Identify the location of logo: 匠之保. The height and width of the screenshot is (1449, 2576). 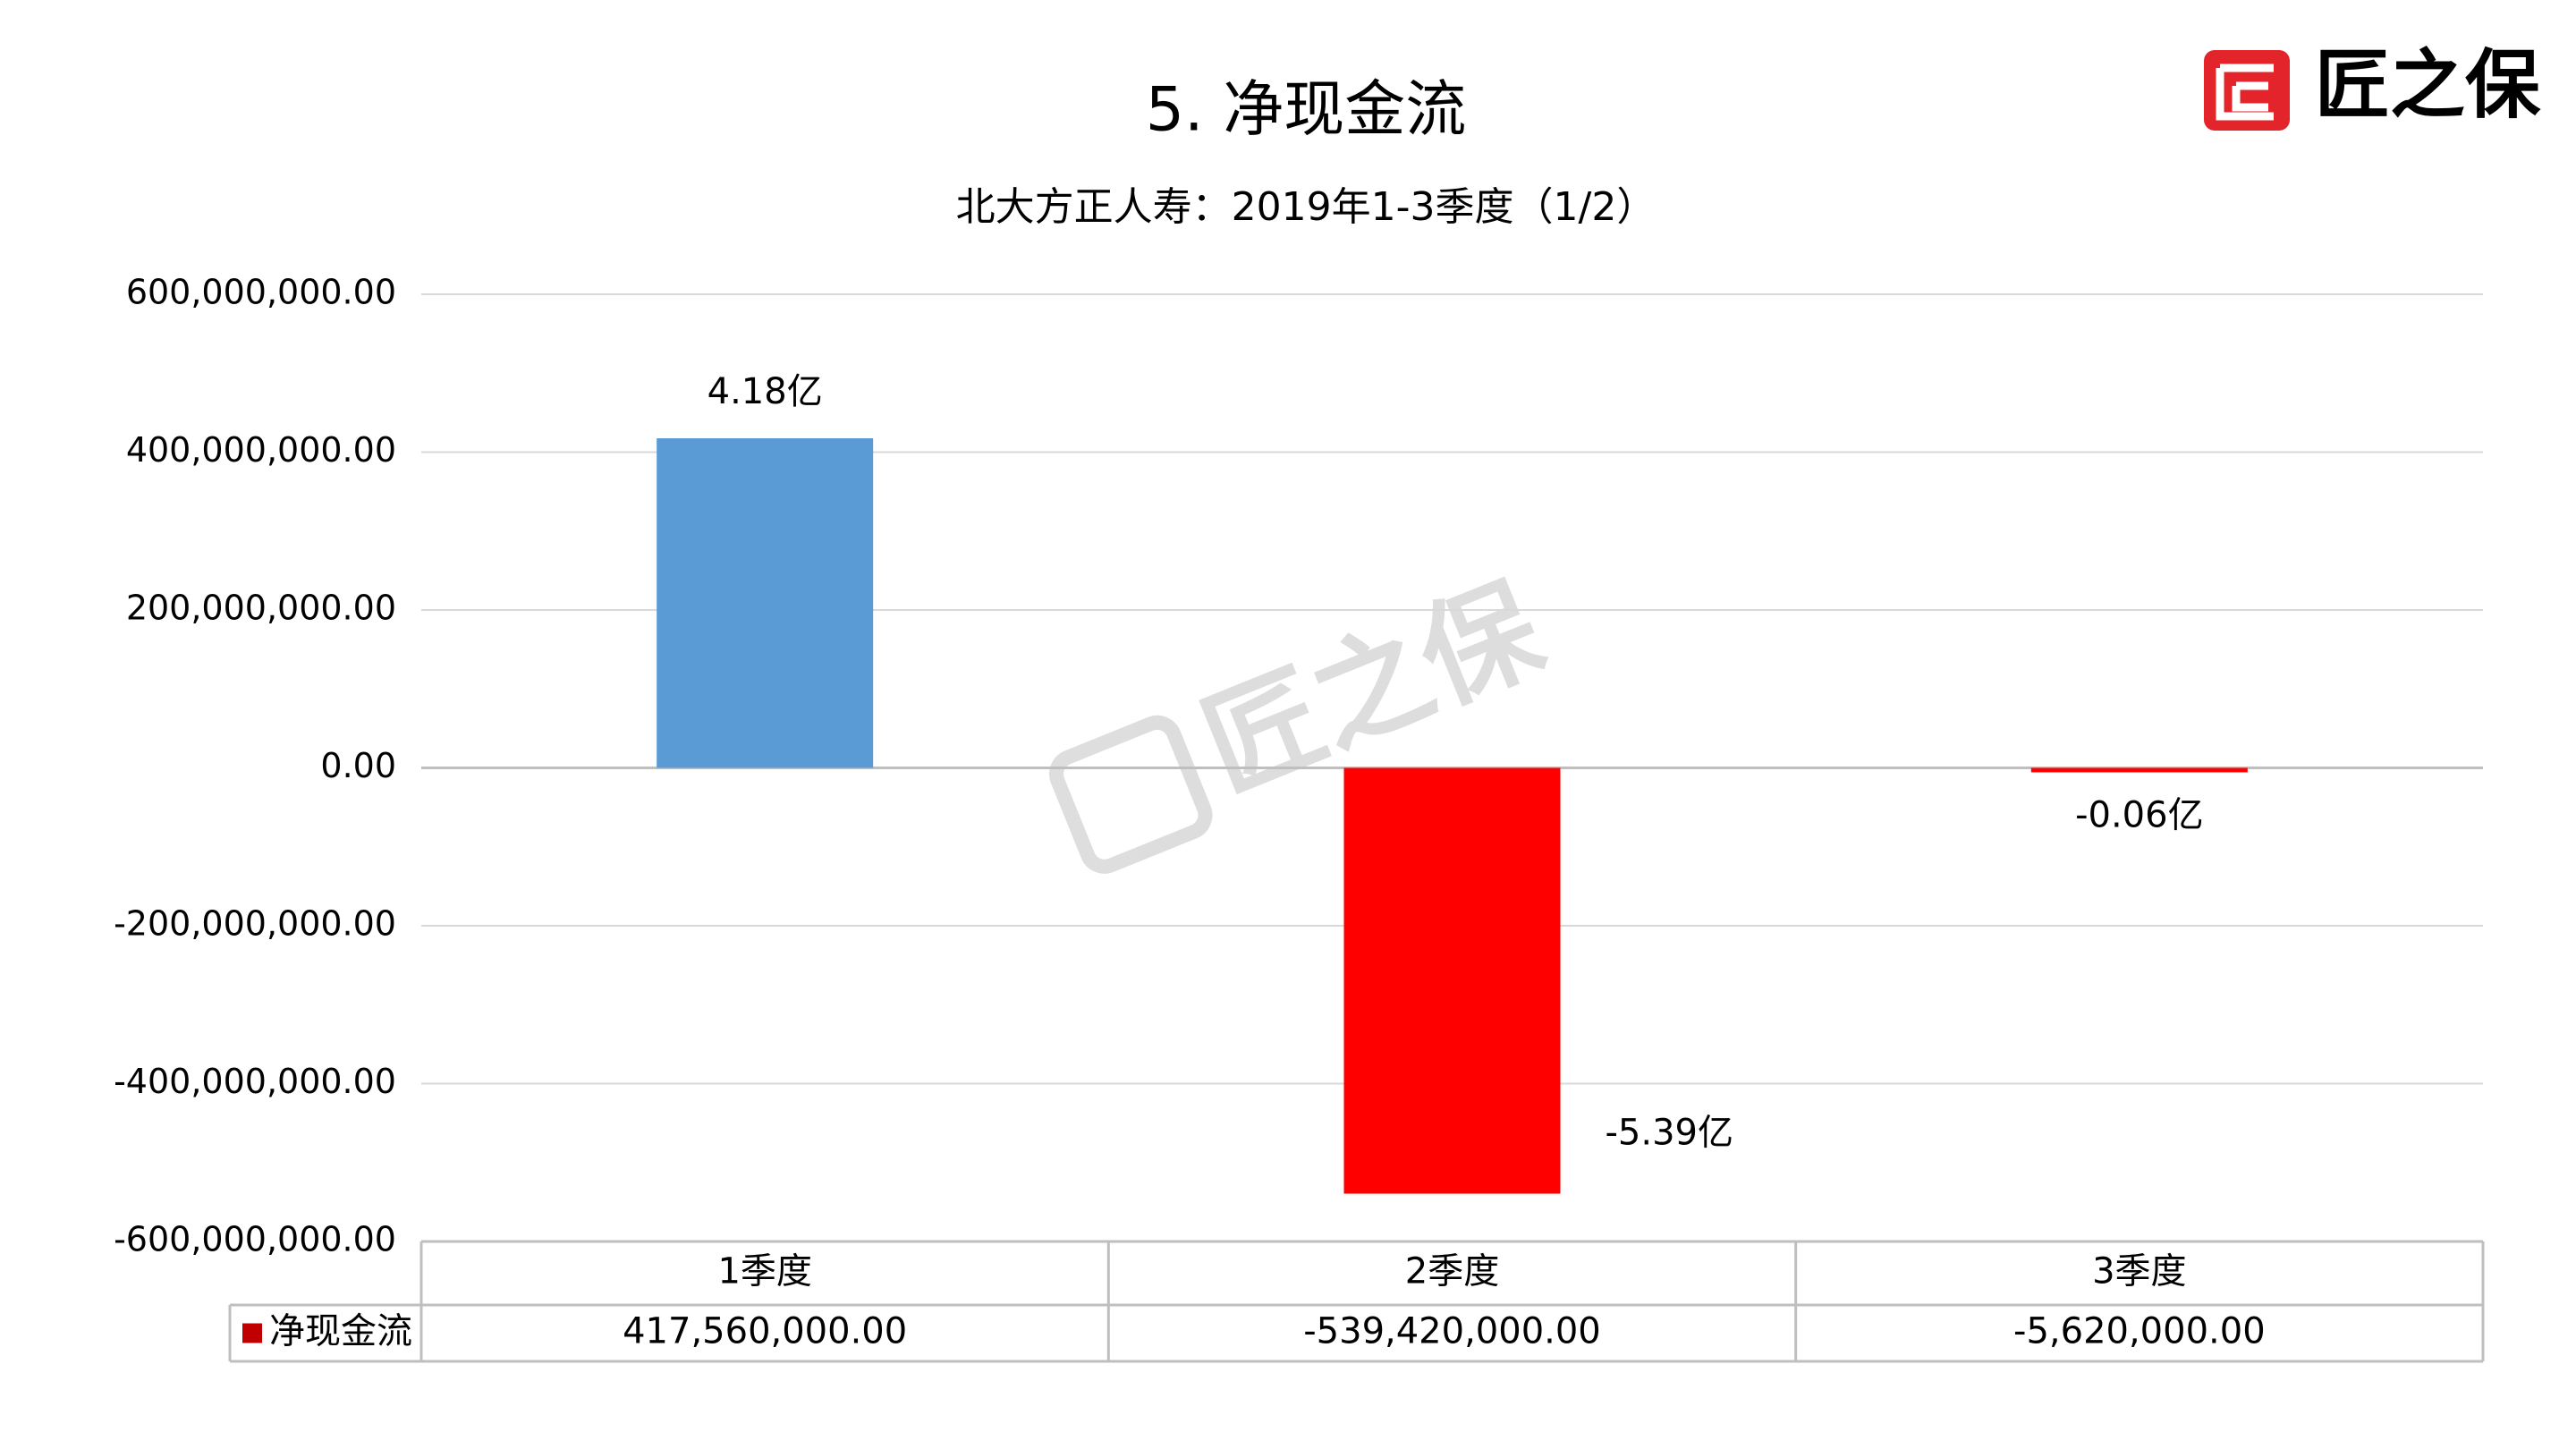
(2372, 86).